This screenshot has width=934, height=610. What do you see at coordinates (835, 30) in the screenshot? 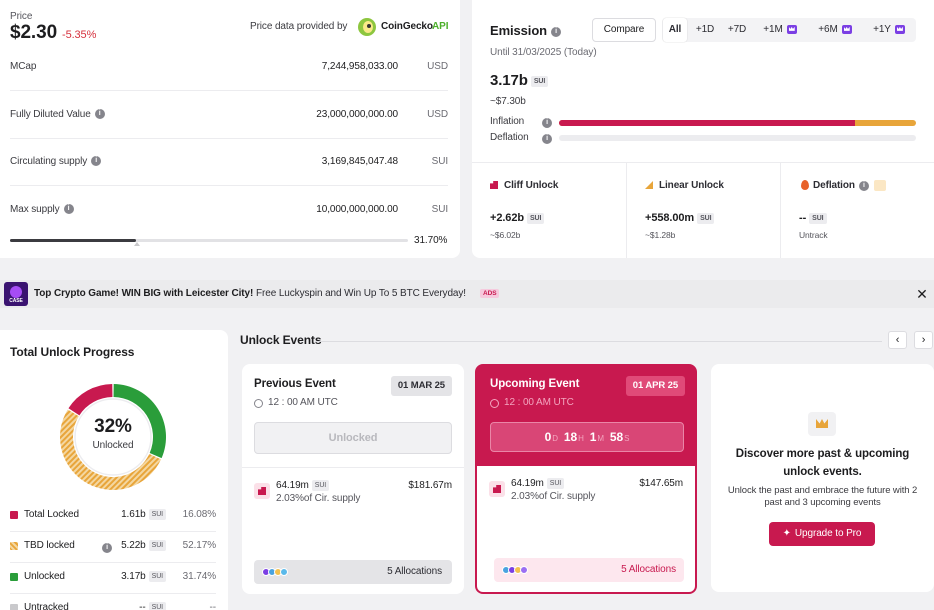
I see `timeframe-6m: +6M` at bounding box center [835, 30].